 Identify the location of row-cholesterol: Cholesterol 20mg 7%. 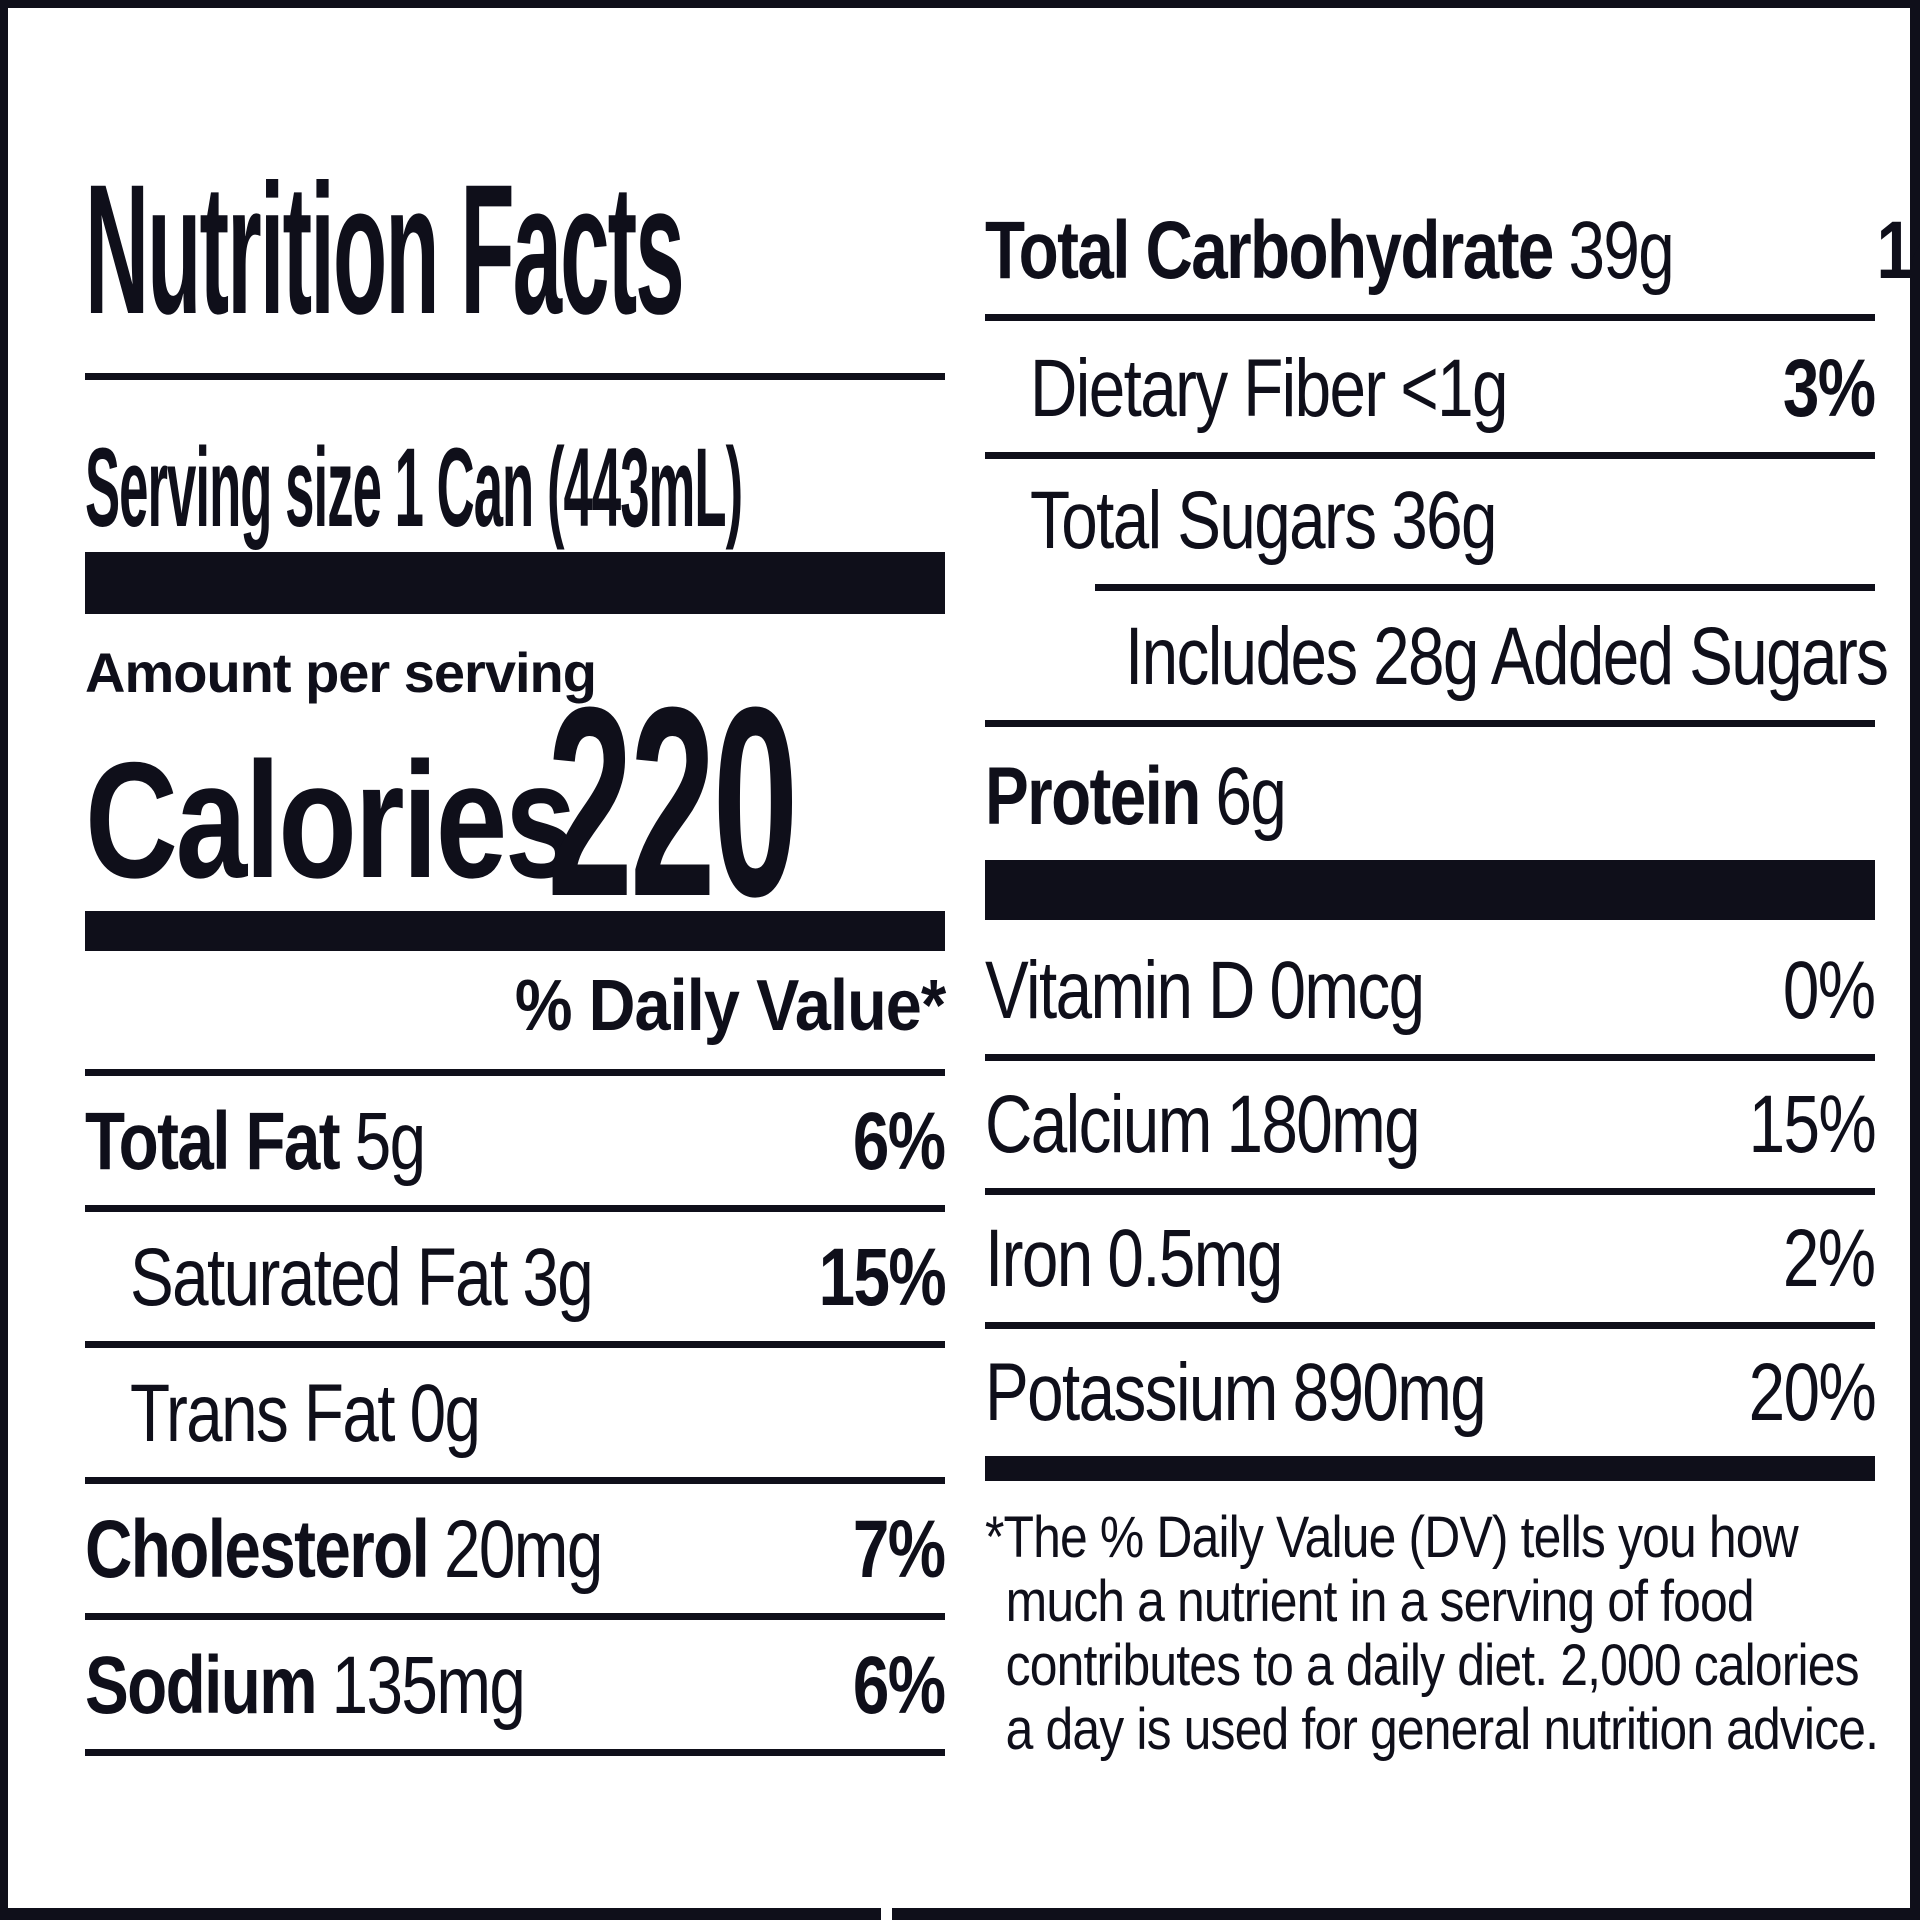
(516, 1548).